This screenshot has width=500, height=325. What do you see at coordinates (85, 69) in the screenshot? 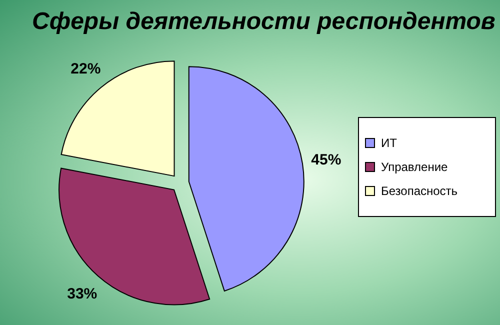
I see `data-label: 22%` at bounding box center [85, 69].